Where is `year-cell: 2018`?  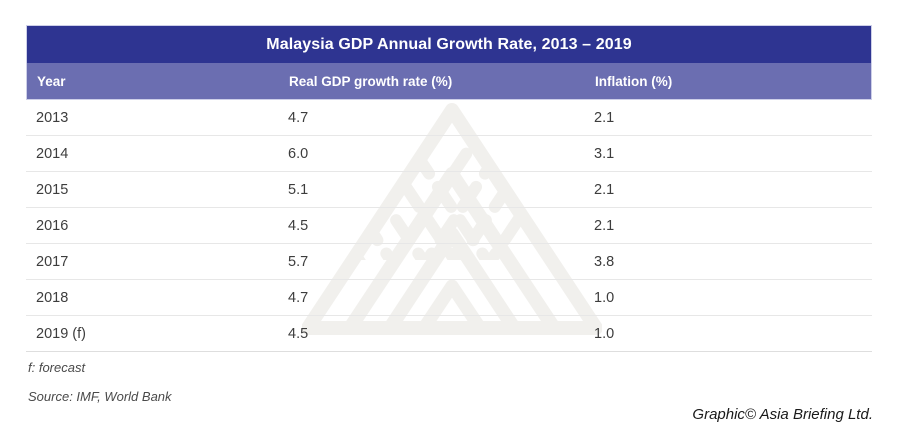 year-cell: 2018 is located at coordinates (52, 297).